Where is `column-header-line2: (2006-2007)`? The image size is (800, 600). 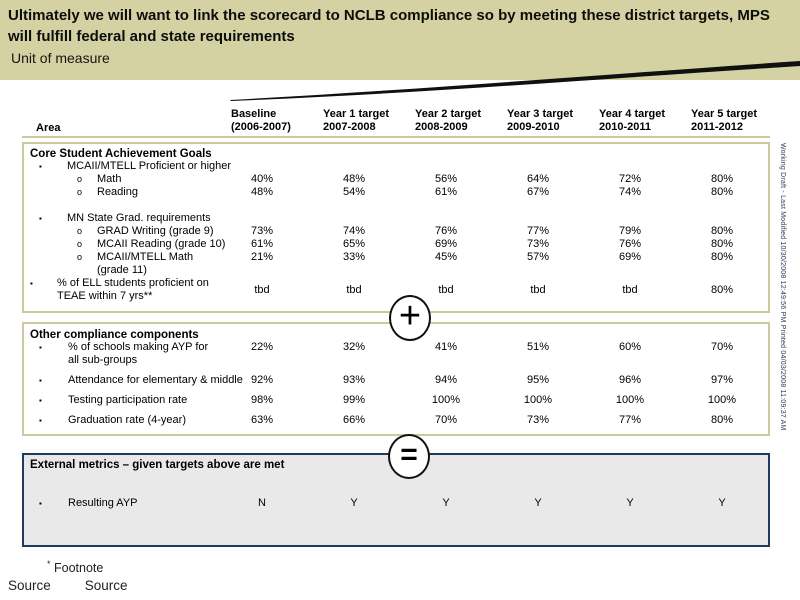 column-header-line2: (2006-2007) is located at coordinates (261, 127).